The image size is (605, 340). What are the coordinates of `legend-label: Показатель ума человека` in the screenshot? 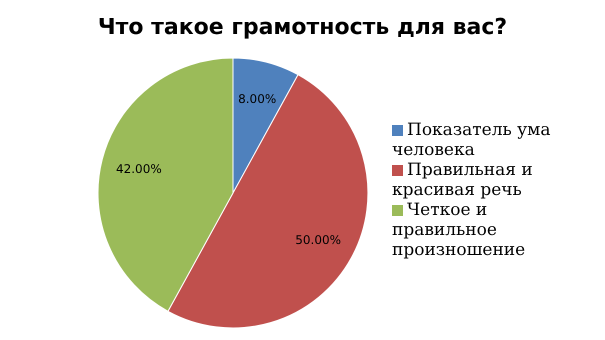 It's located at (471, 140).